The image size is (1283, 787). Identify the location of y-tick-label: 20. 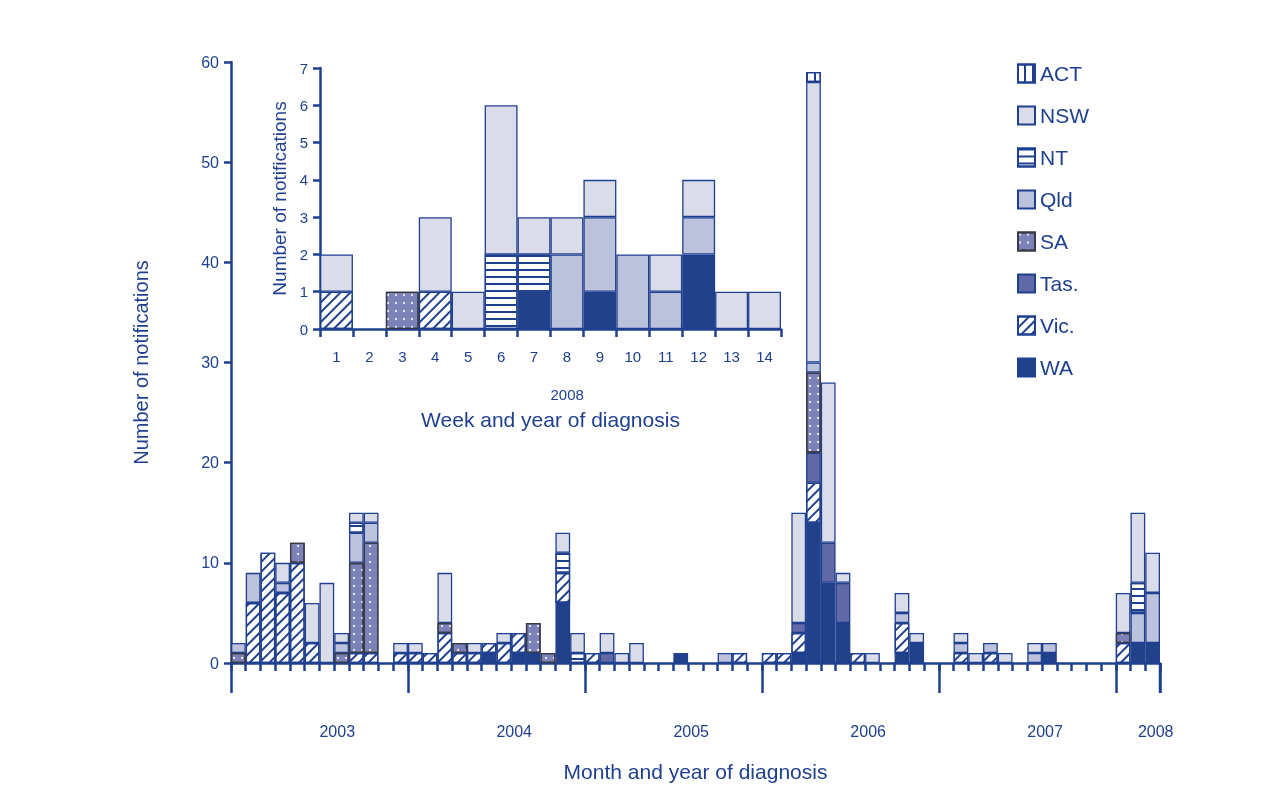
(210, 463).